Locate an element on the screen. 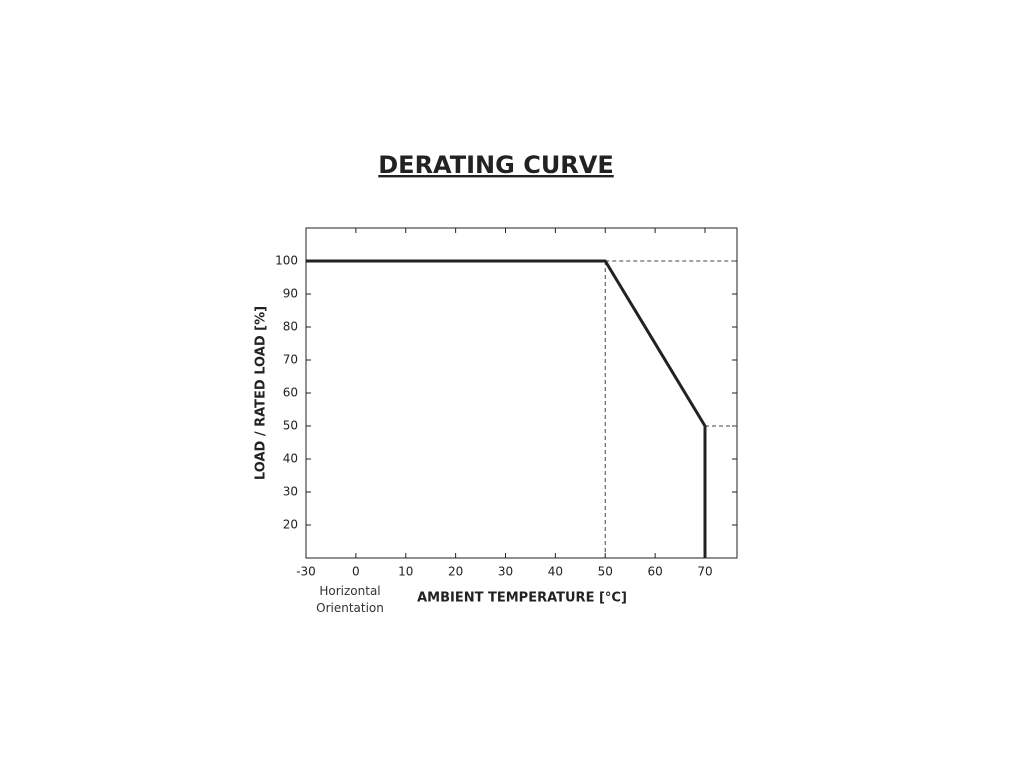 This screenshot has height=772, width=1024. annotation-box: Horizontal Orientation is located at coordinates (350, 599).